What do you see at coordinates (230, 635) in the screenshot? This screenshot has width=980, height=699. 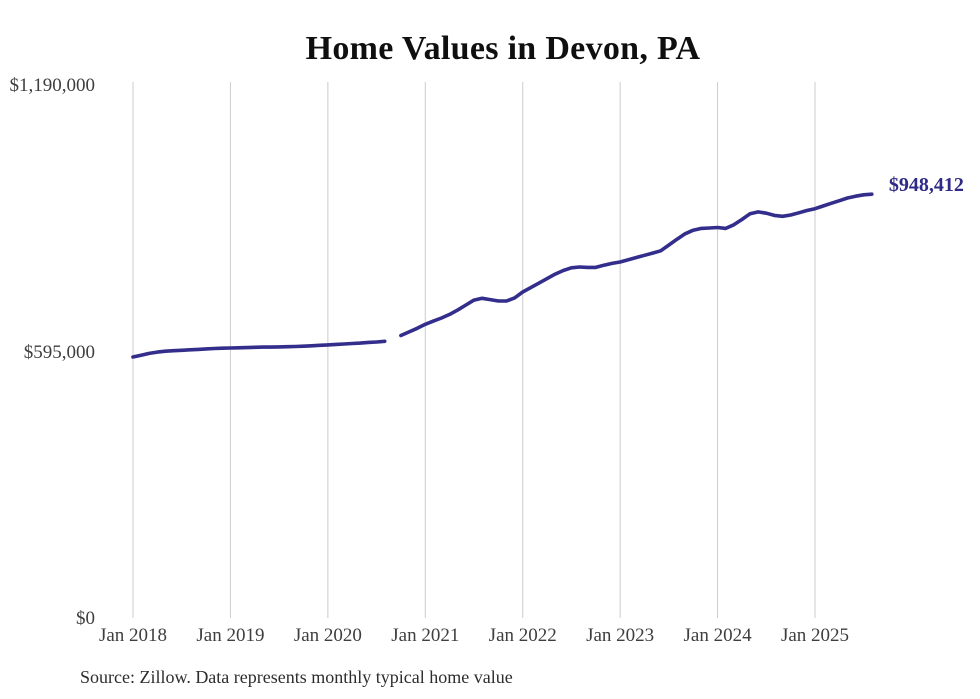 I see `x-tick-label: Jan 2019` at bounding box center [230, 635].